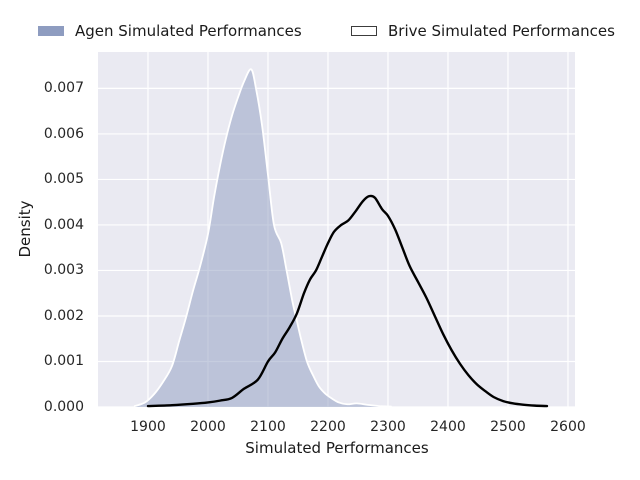  What do you see at coordinates (501, 31) in the screenshot?
I see `brive-legend-label: Brive Simulated Performances` at bounding box center [501, 31].